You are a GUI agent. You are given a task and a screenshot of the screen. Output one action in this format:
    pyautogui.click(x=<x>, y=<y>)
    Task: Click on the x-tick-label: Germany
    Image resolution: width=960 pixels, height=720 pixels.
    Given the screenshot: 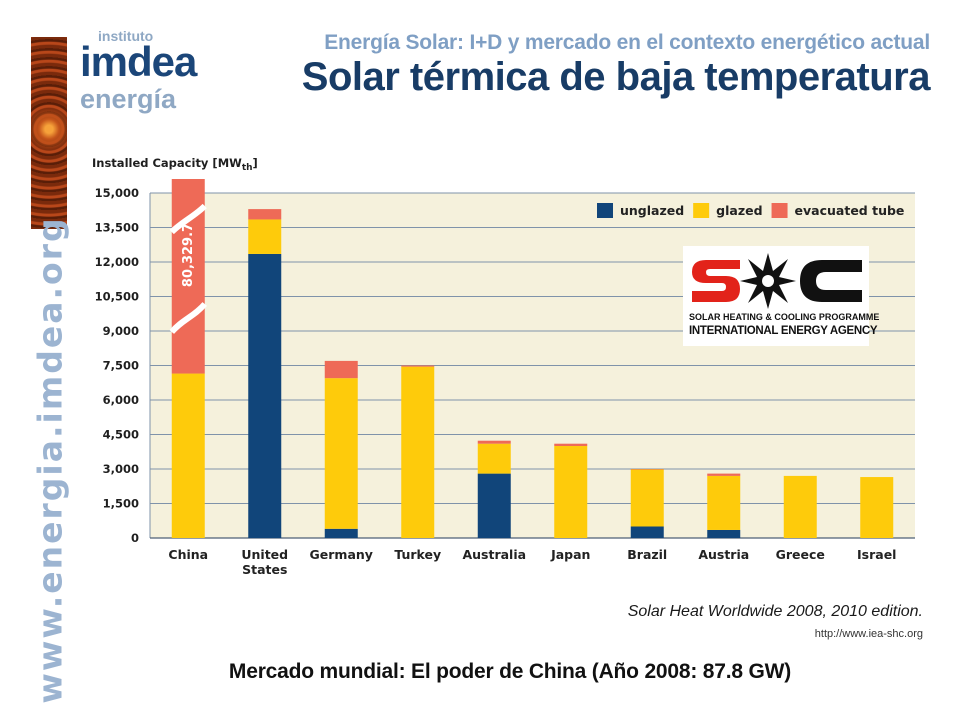 What is the action you would take?
    pyautogui.click(x=341, y=554)
    